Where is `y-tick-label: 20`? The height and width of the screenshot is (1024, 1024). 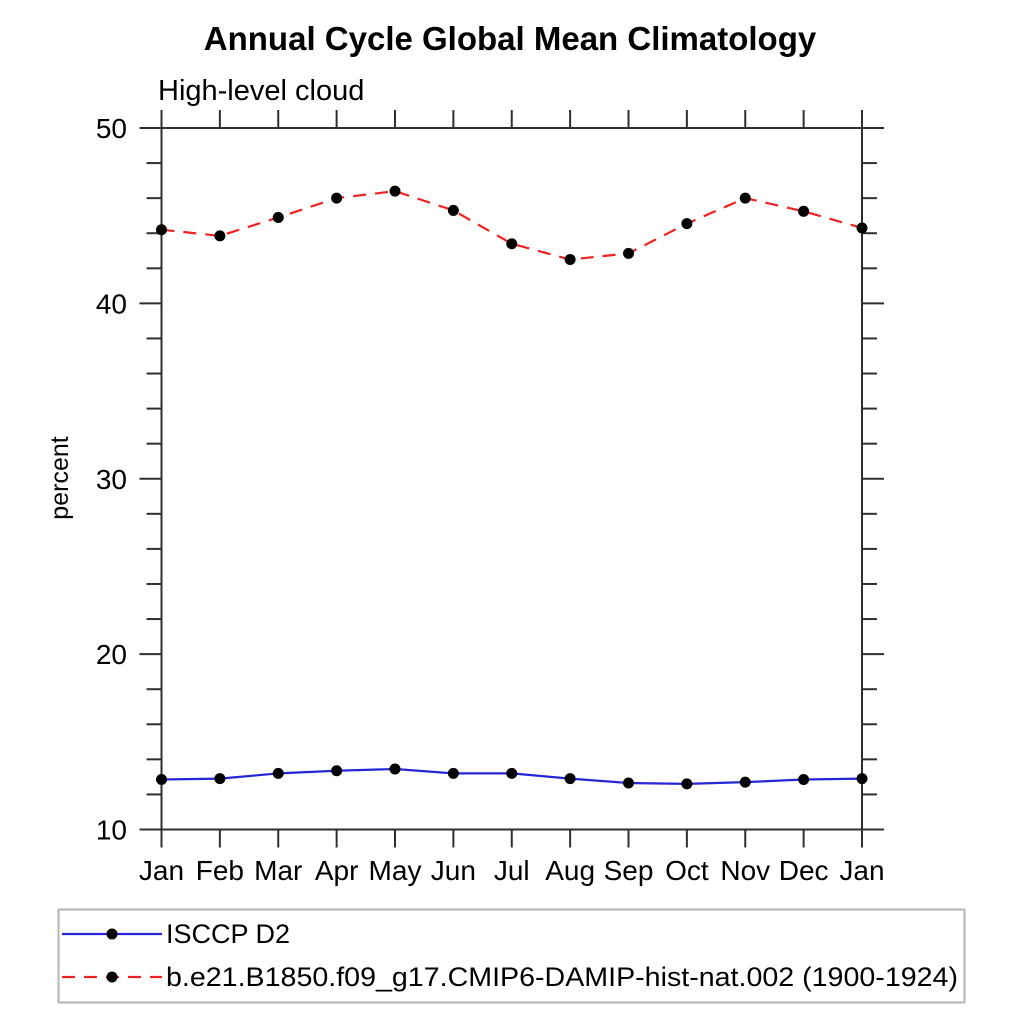 y-tick-label: 20 is located at coordinates (111, 654).